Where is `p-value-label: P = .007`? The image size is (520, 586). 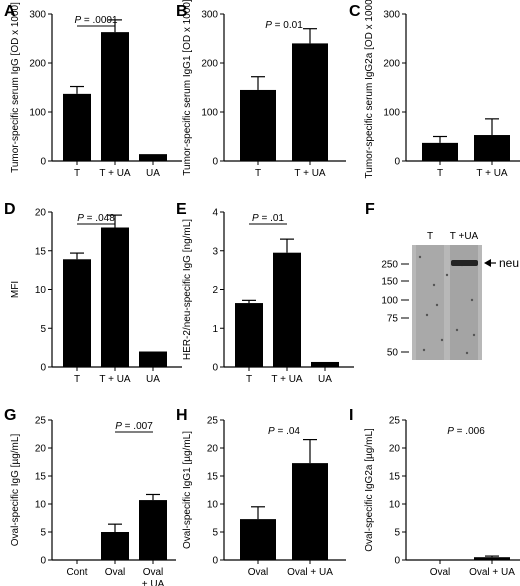 p-value-label: P = .007 is located at coordinates (134, 426).